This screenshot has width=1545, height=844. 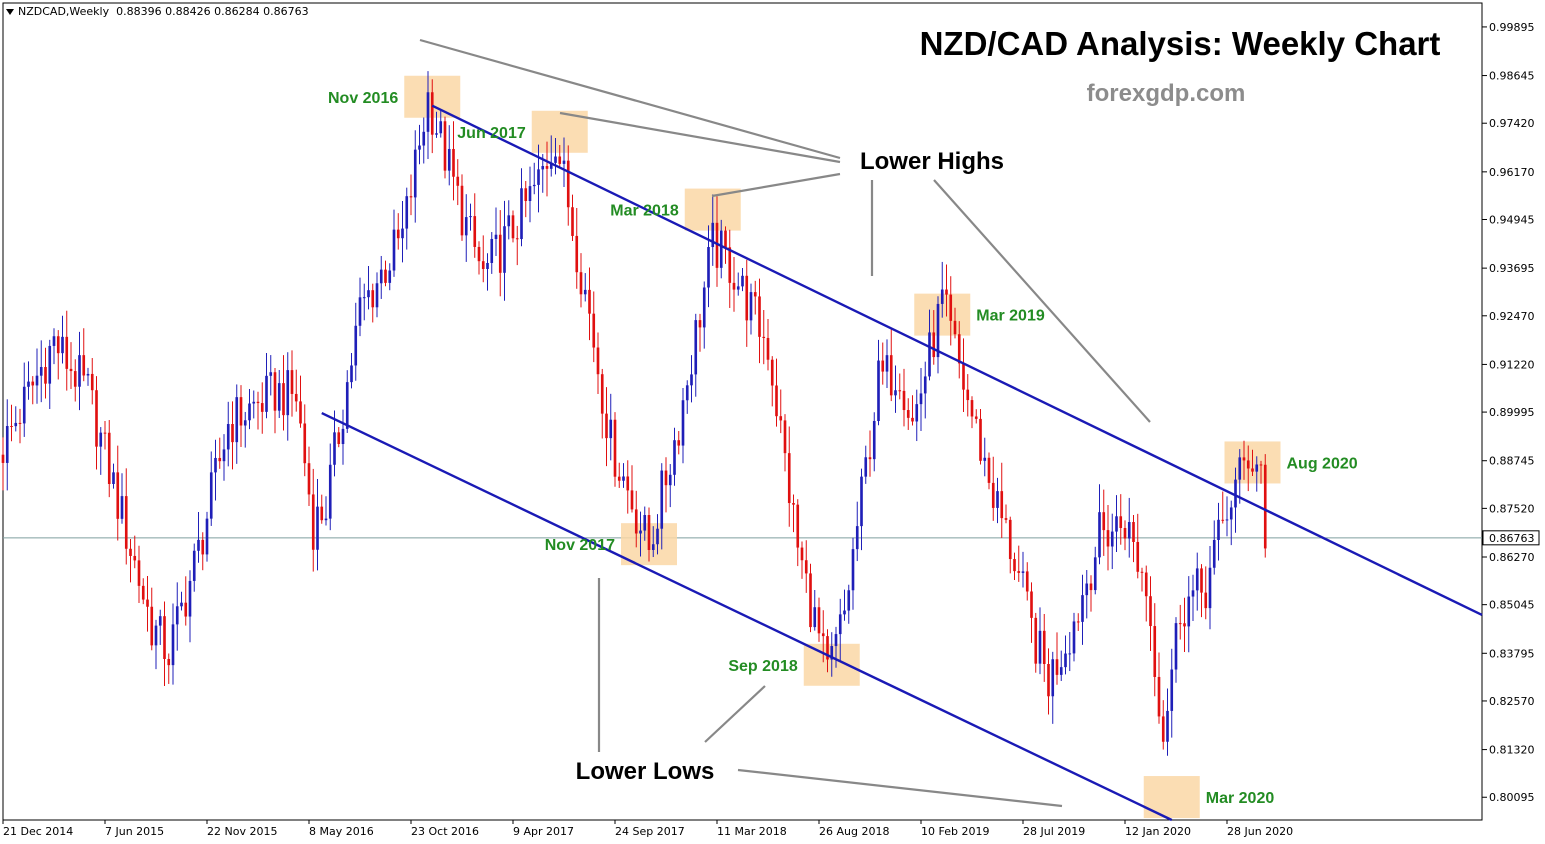 What do you see at coordinates (1010, 316) in the screenshot?
I see `point-label: Mar 2019` at bounding box center [1010, 316].